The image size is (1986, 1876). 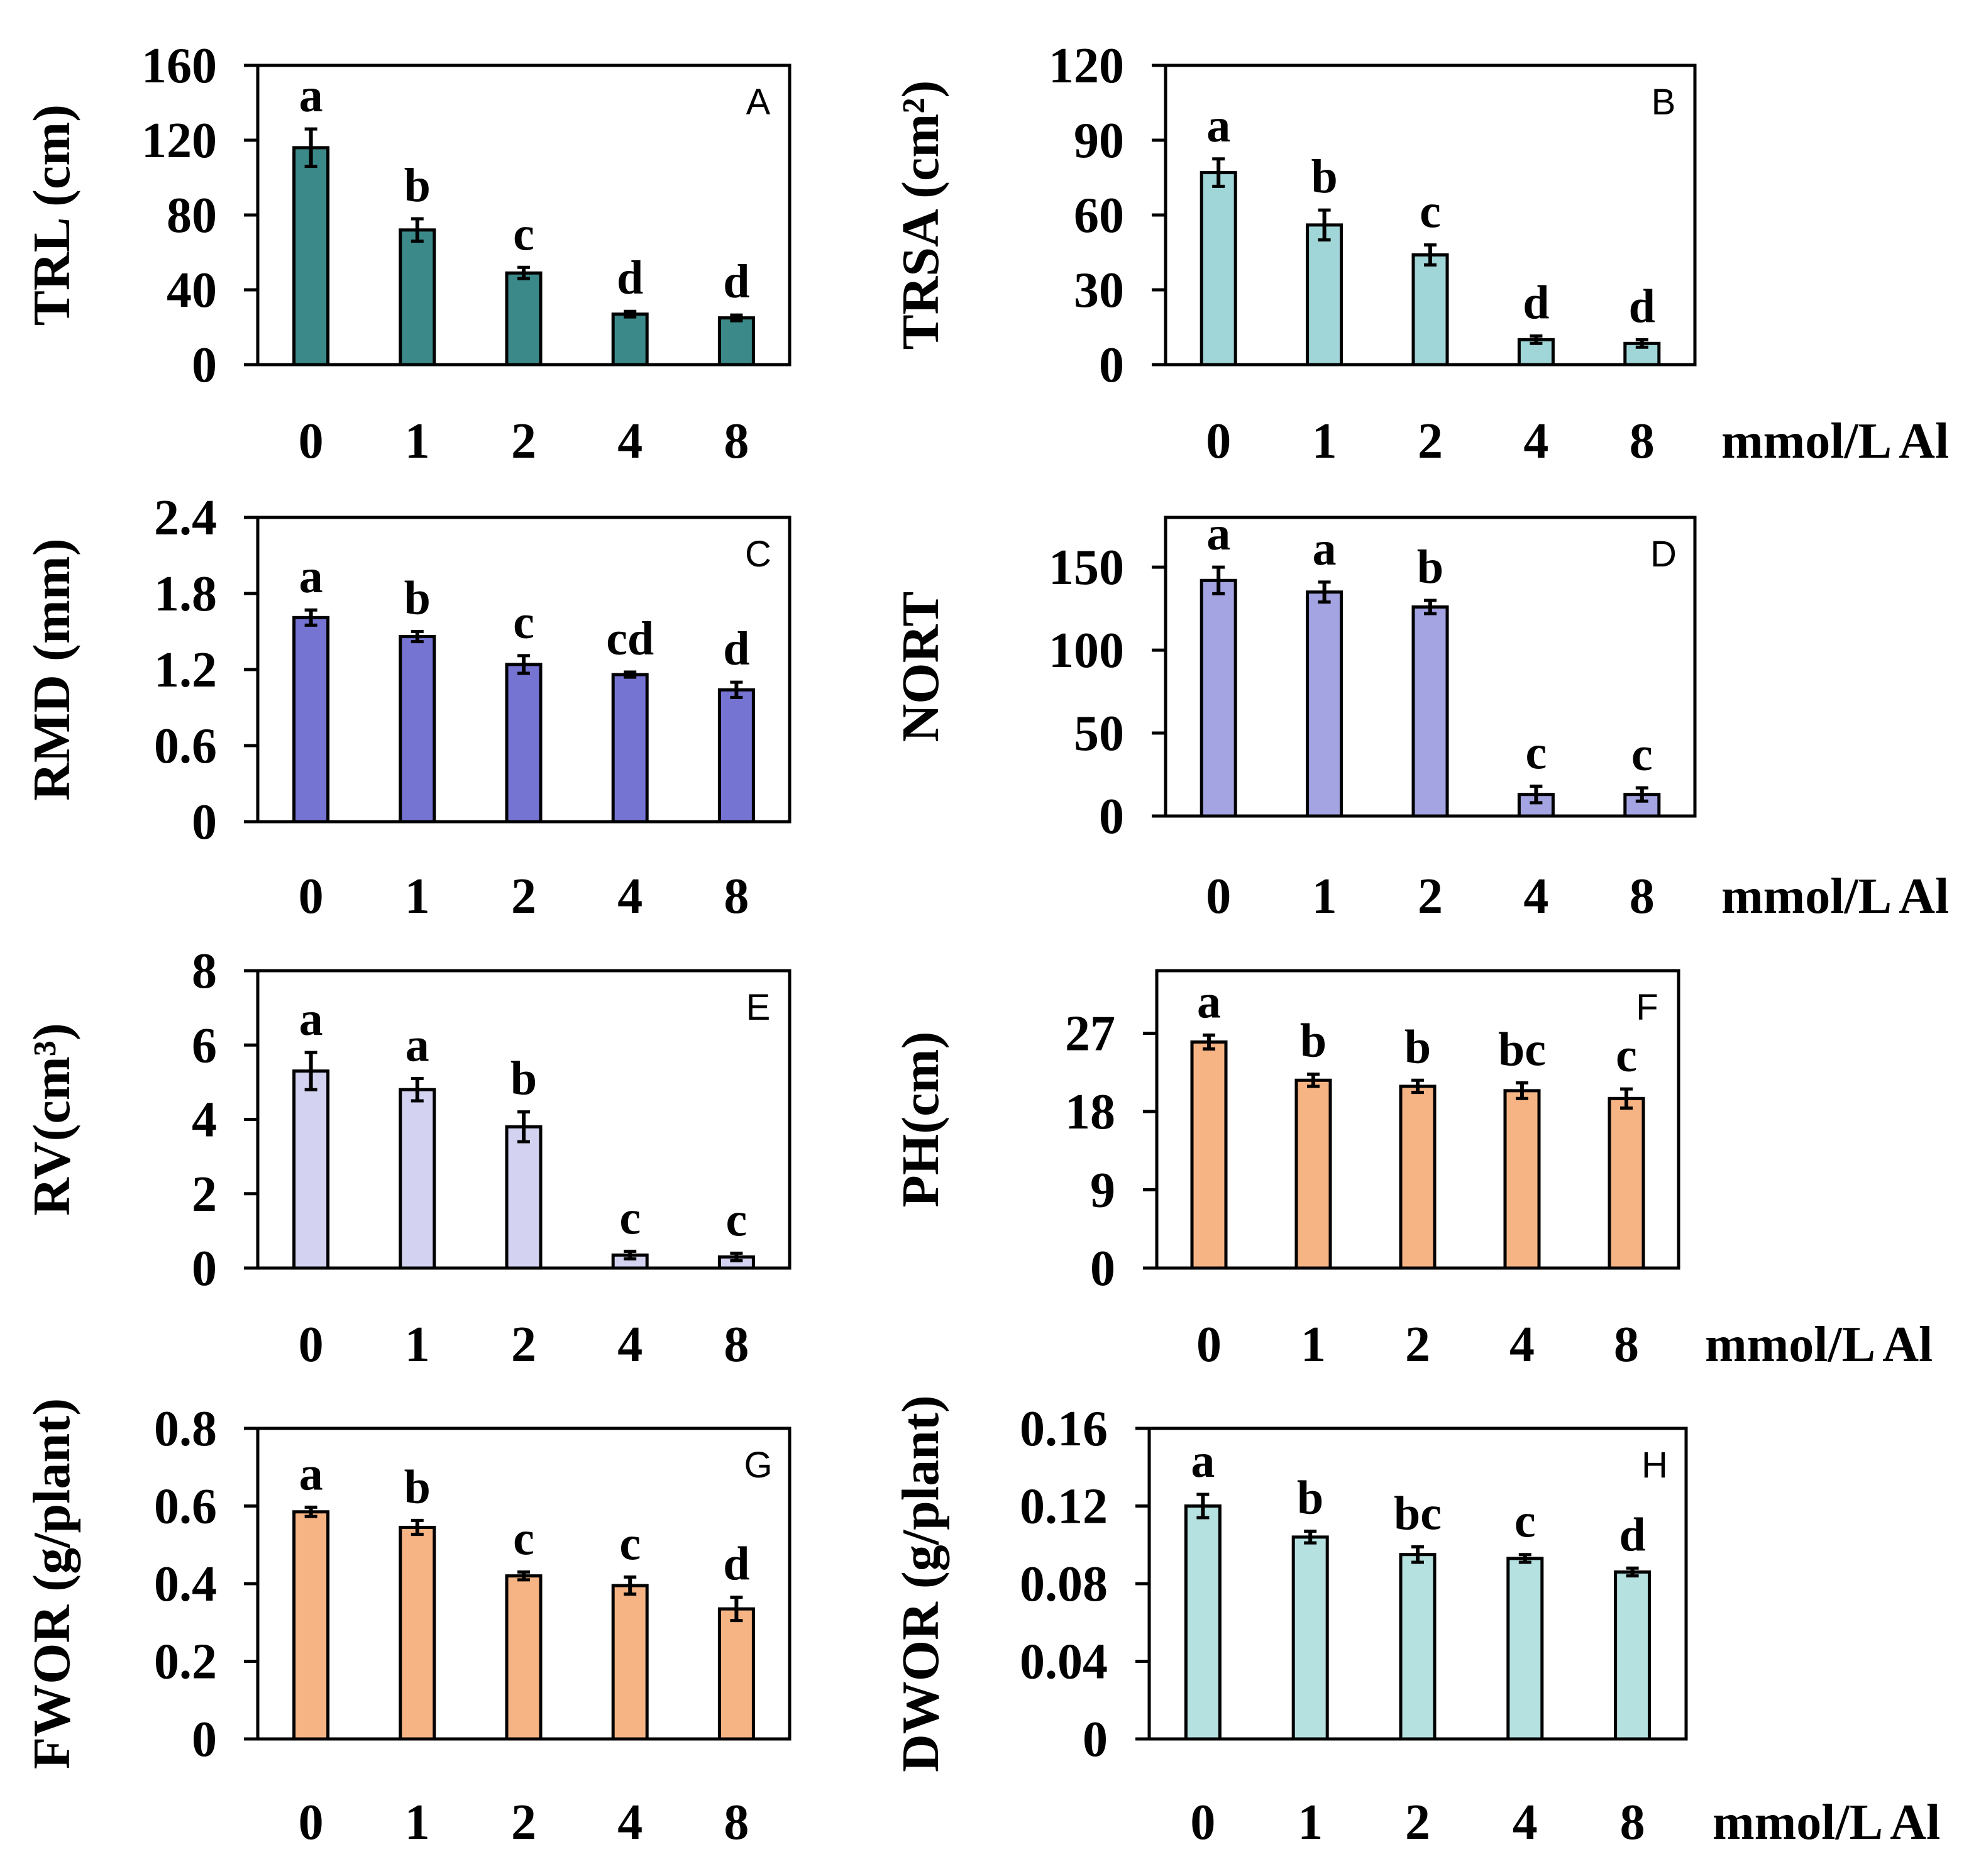 I want to click on y-tick-label: 9, so click(x=1102, y=1190).